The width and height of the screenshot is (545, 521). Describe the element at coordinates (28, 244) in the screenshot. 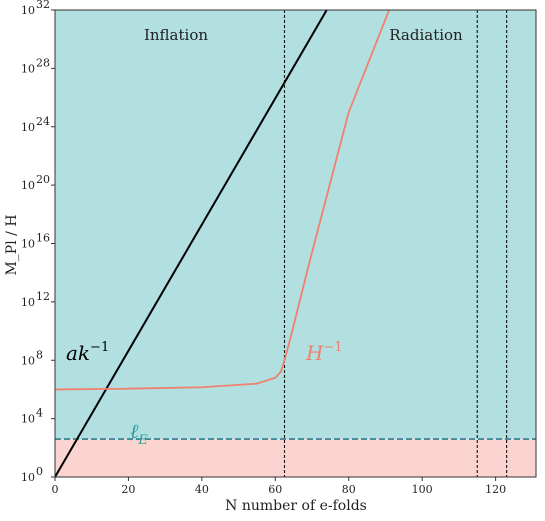

I see `y-tick-label-16: 10` at that location.